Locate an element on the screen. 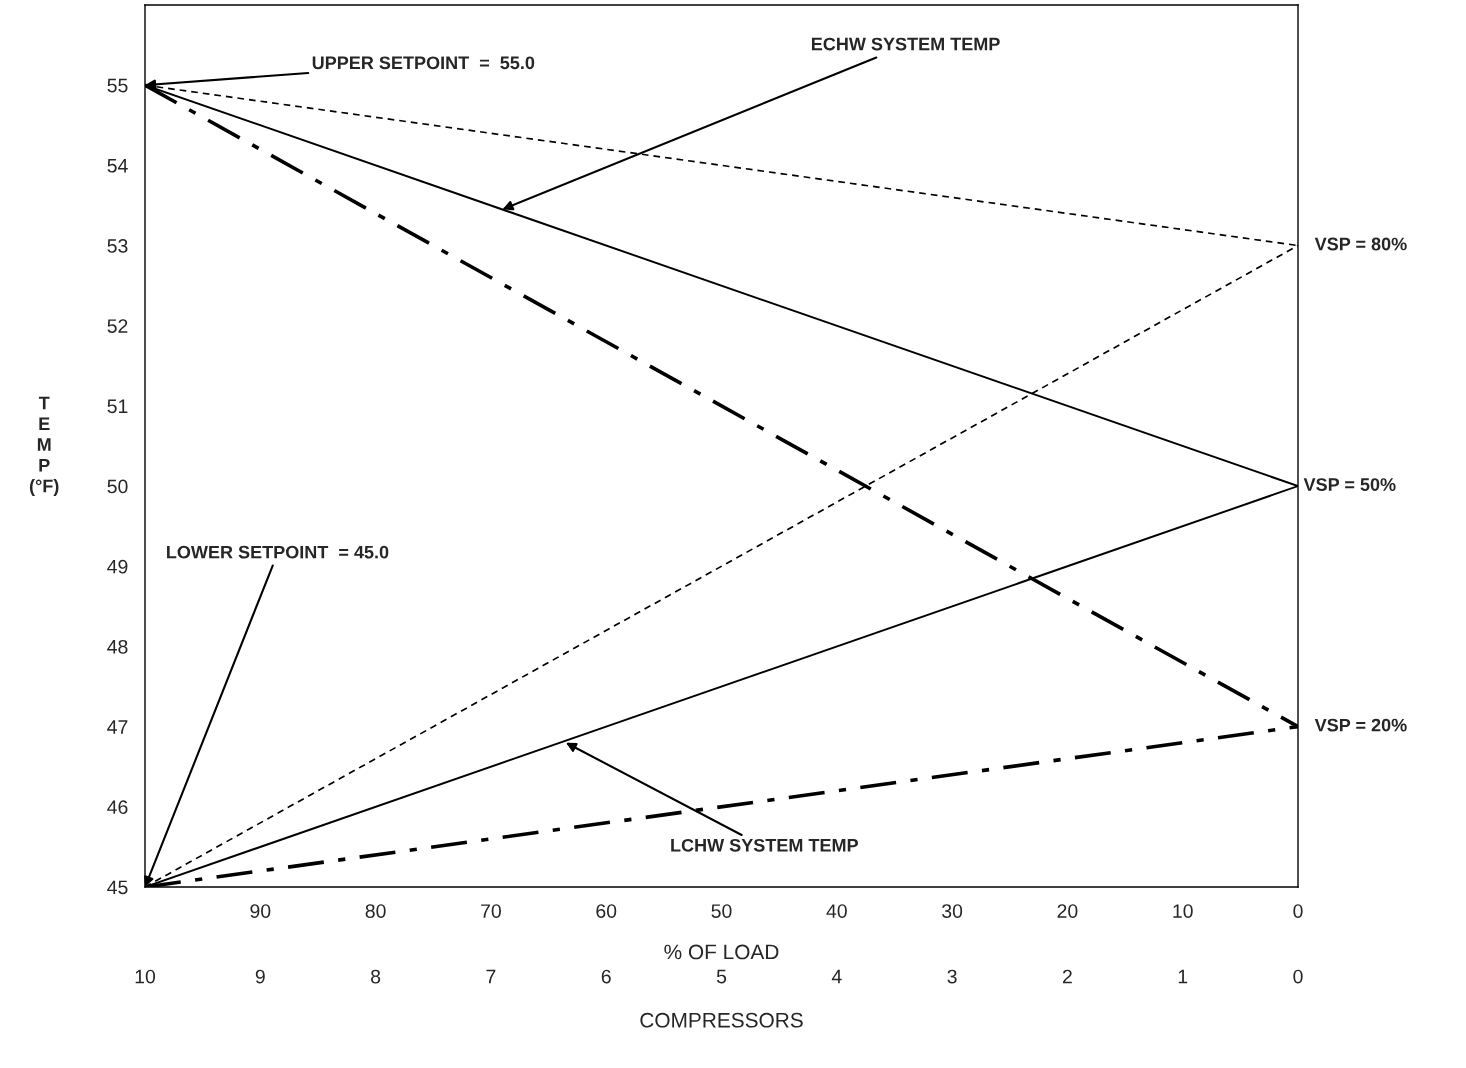  x-tick-label: 10 is located at coordinates (1183, 911).